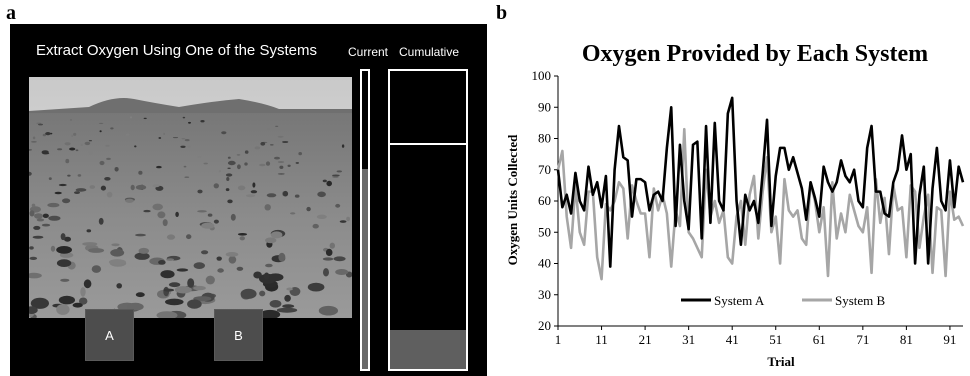  Describe the element at coordinates (860, 300) in the screenshot. I see `legend-label-system-b: System B` at that location.